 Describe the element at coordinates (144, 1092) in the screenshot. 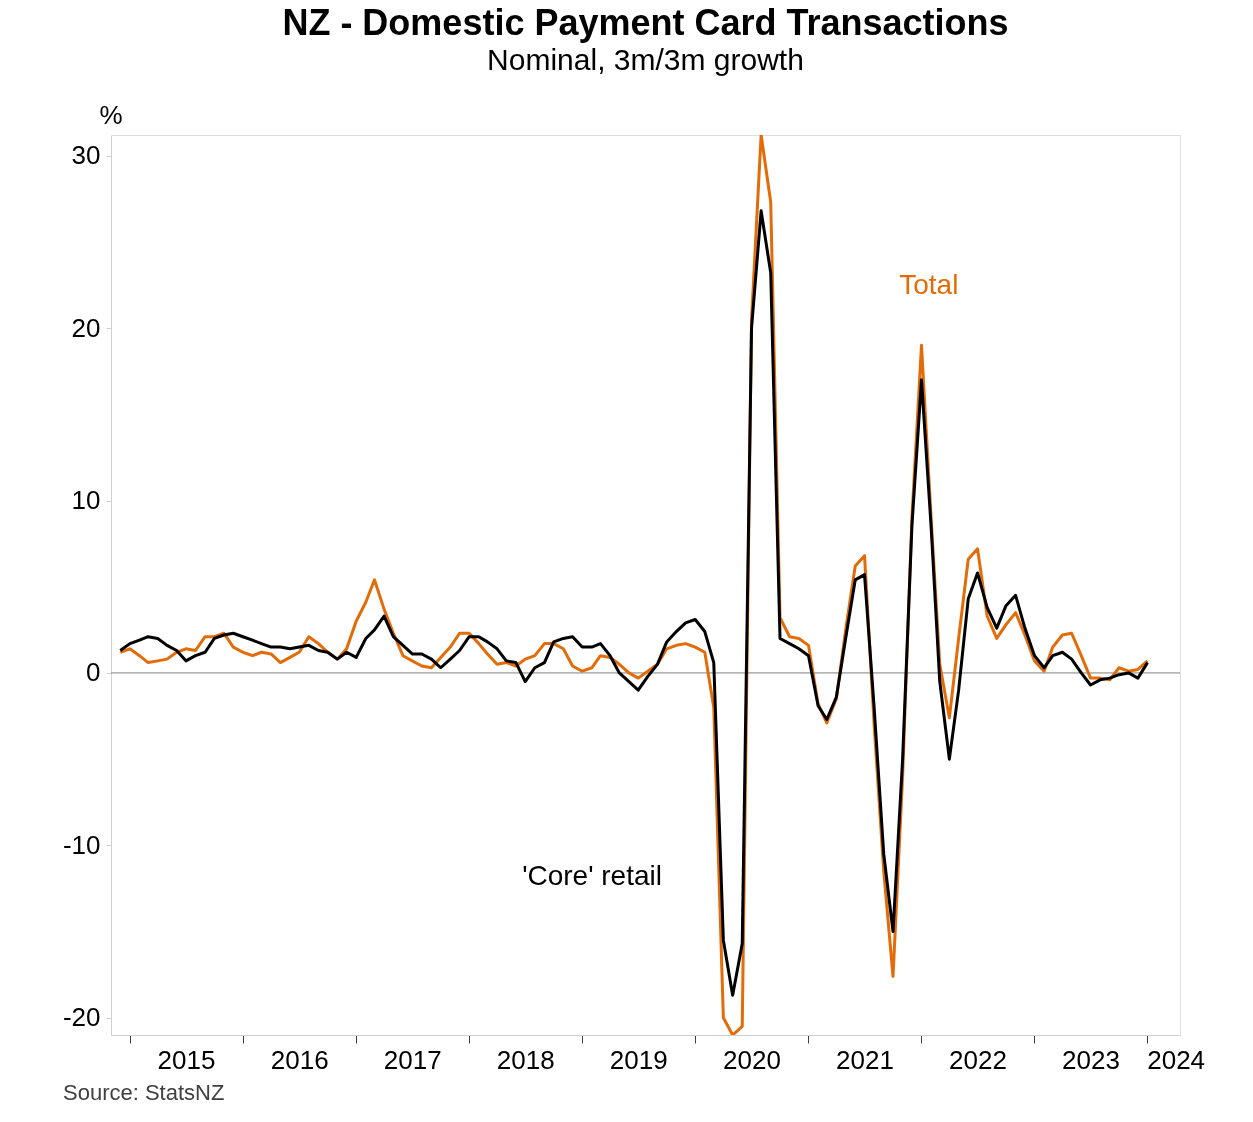

I see `source-note: Source: StatsNZ` at that location.